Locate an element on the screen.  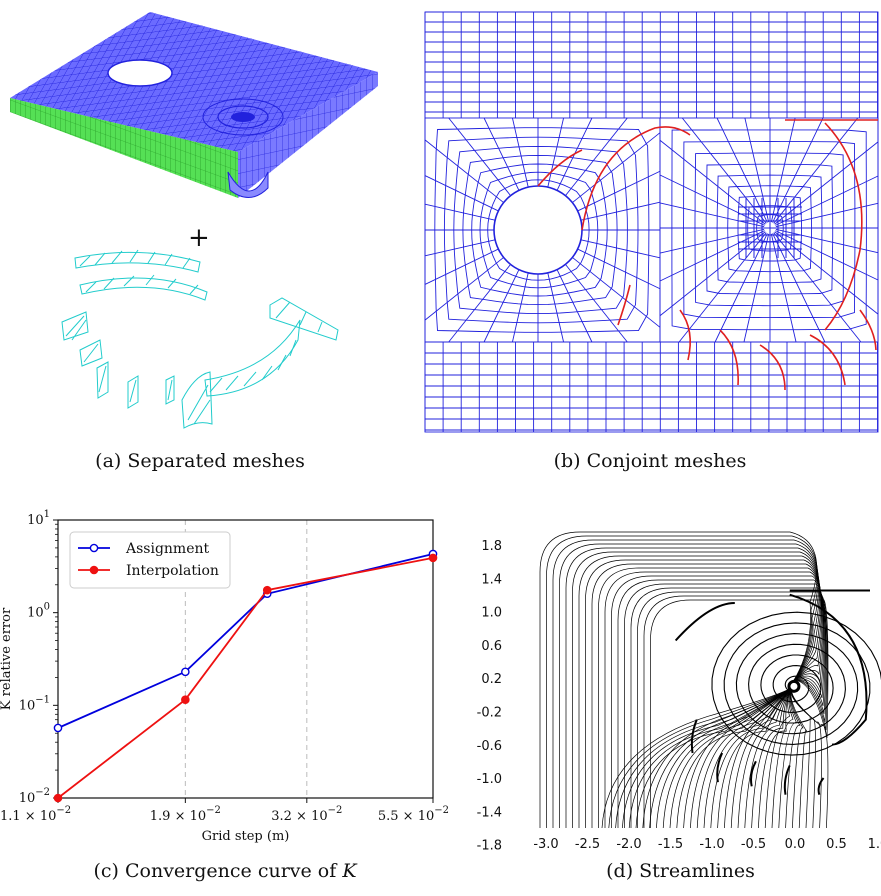
stream-x-tick-8: 1.0 is located at coordinates (874, 844).